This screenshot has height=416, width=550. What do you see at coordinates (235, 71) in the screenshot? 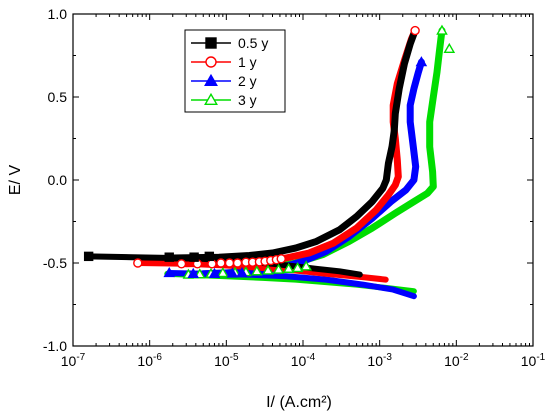
I see `legend: 0.5 y 1 y 2 y 3 y` at bounding box center [235, 71].